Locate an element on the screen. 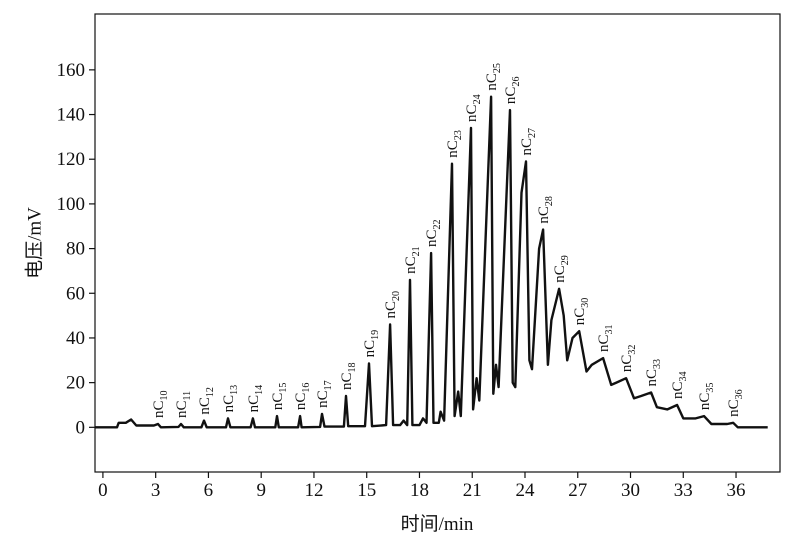 This screenshot has width=800, height=553. x-tick-label: 21 is located at coordinates (472, 490).